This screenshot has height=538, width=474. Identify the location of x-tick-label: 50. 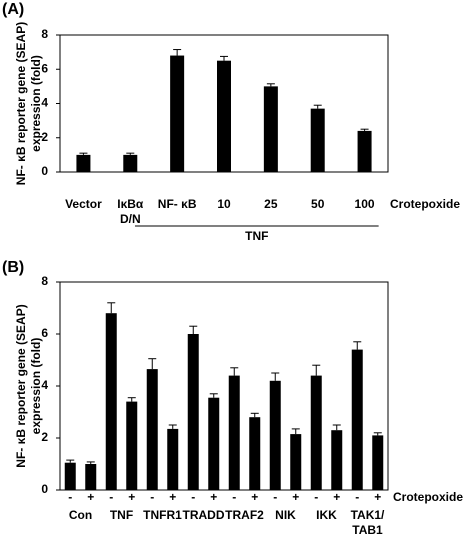
(318, 204).